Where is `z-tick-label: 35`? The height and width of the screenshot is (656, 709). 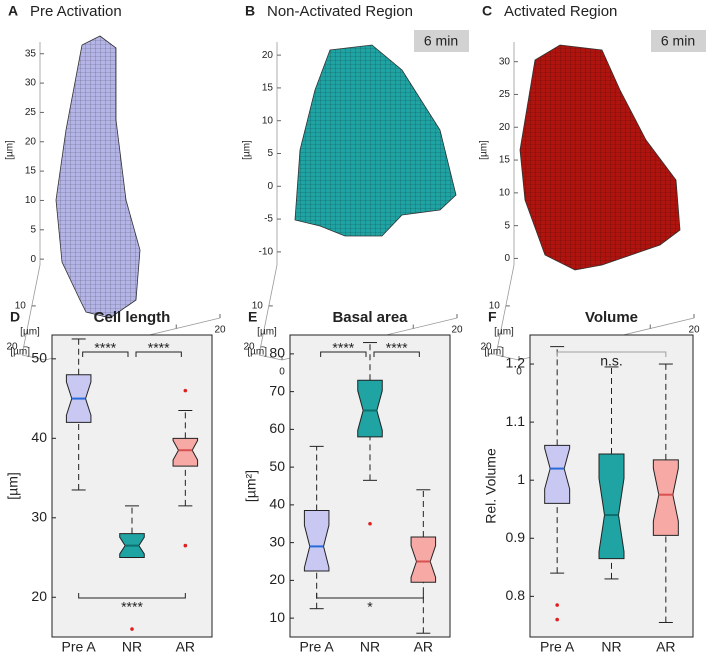 z-tick-label: 35 is located at coordinates (31, 53).